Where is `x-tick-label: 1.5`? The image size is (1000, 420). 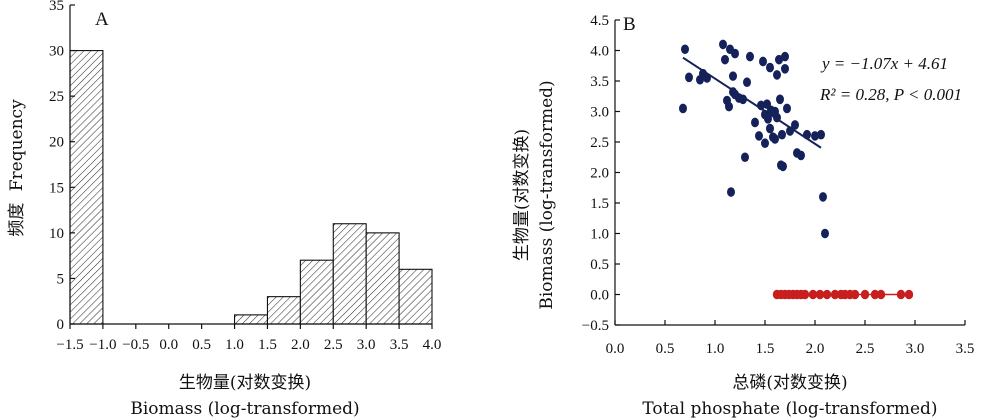
x-tick-label: 1.5 is located at coordinates (765, 349).